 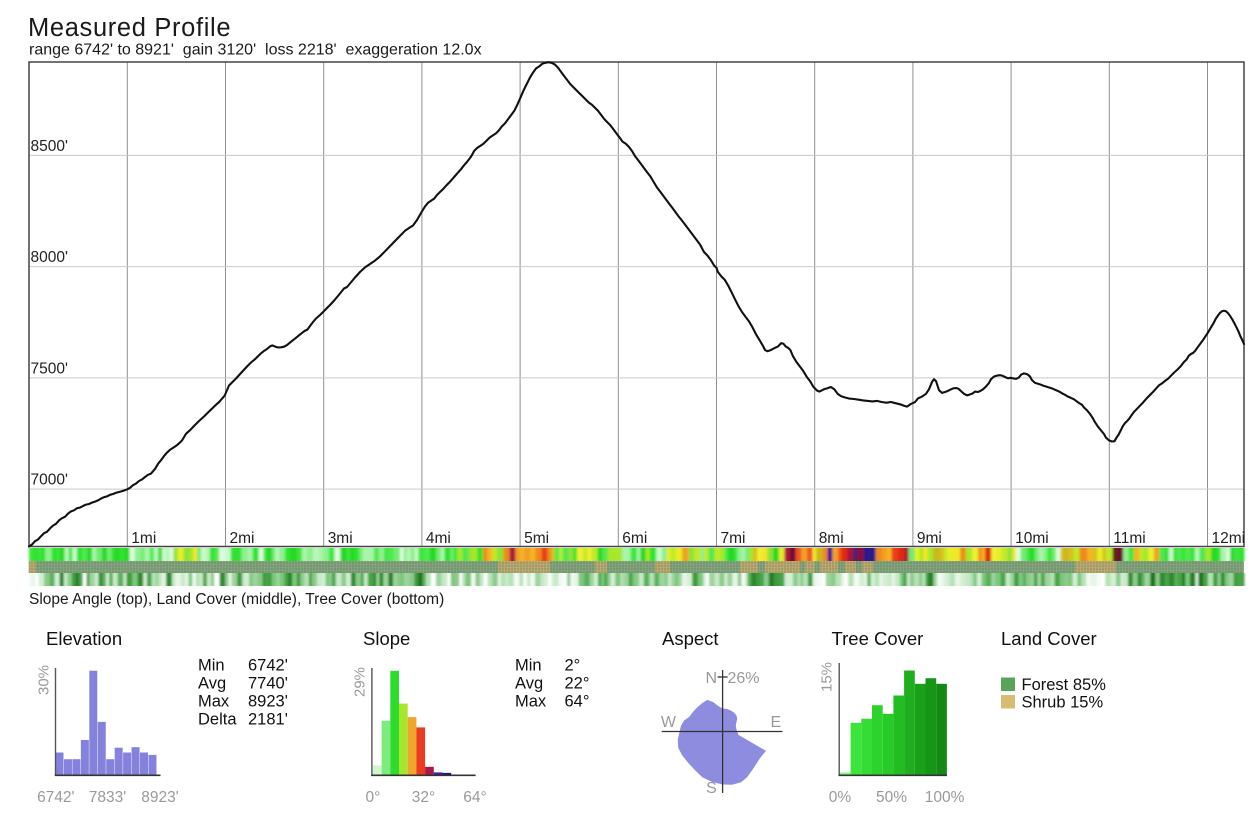 I want to click on svg-text: Forest 85%, so click(x=1064, y=685).